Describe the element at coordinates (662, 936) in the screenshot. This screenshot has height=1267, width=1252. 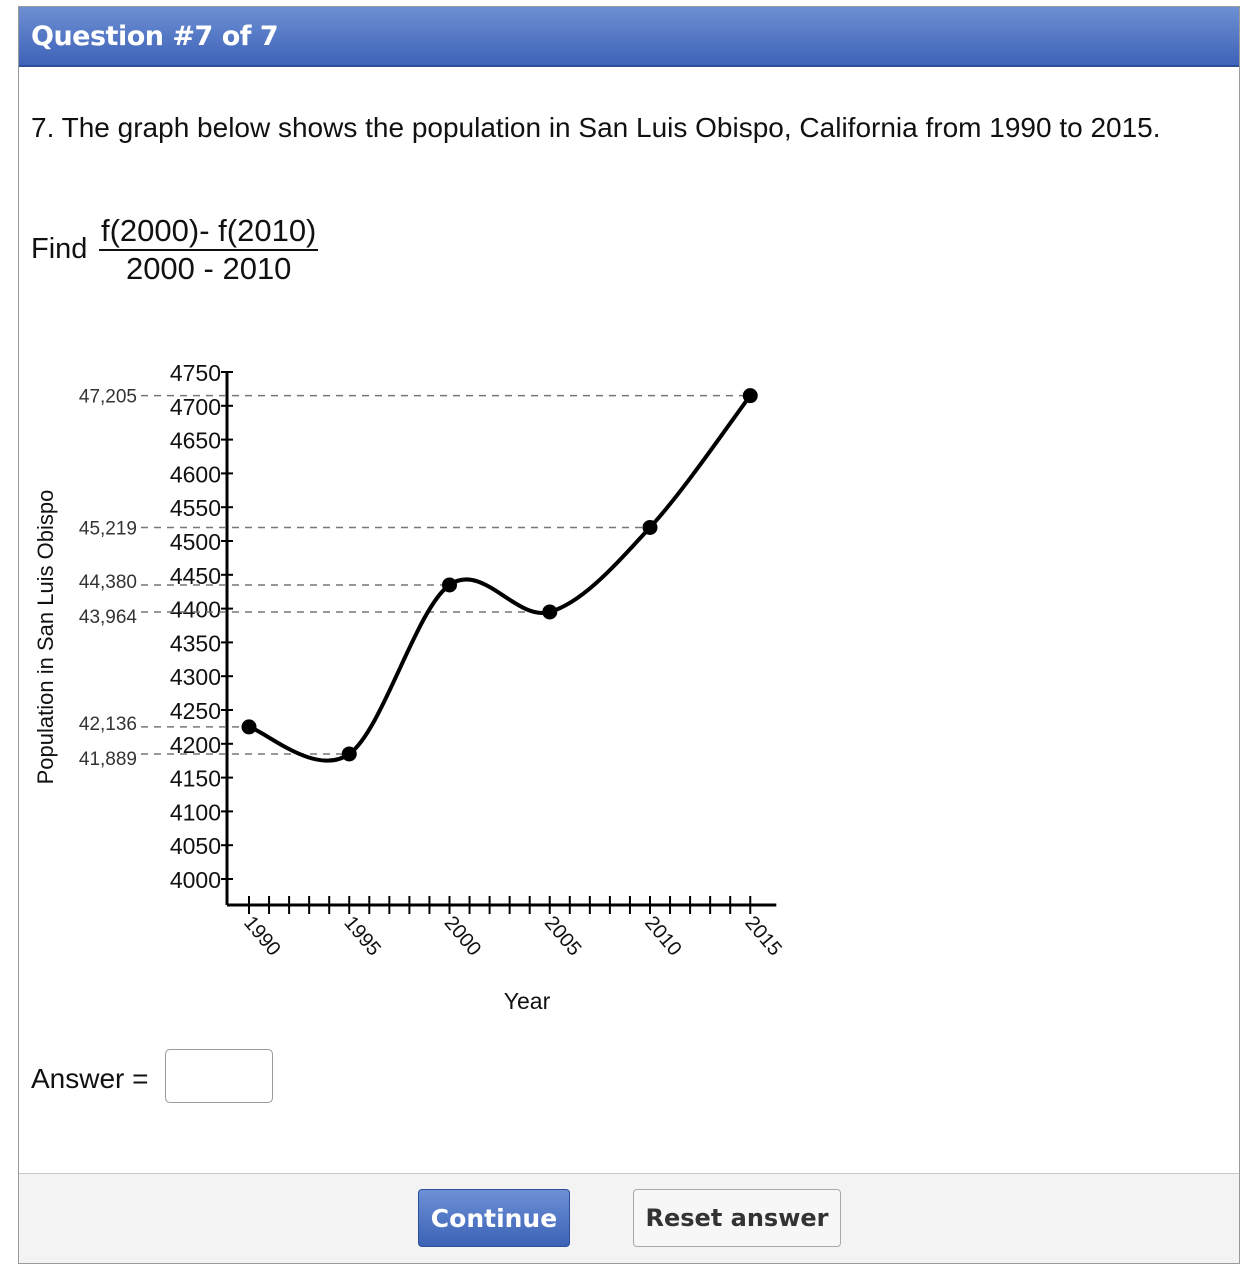
I see `x-tick-label: 2010` at that location.